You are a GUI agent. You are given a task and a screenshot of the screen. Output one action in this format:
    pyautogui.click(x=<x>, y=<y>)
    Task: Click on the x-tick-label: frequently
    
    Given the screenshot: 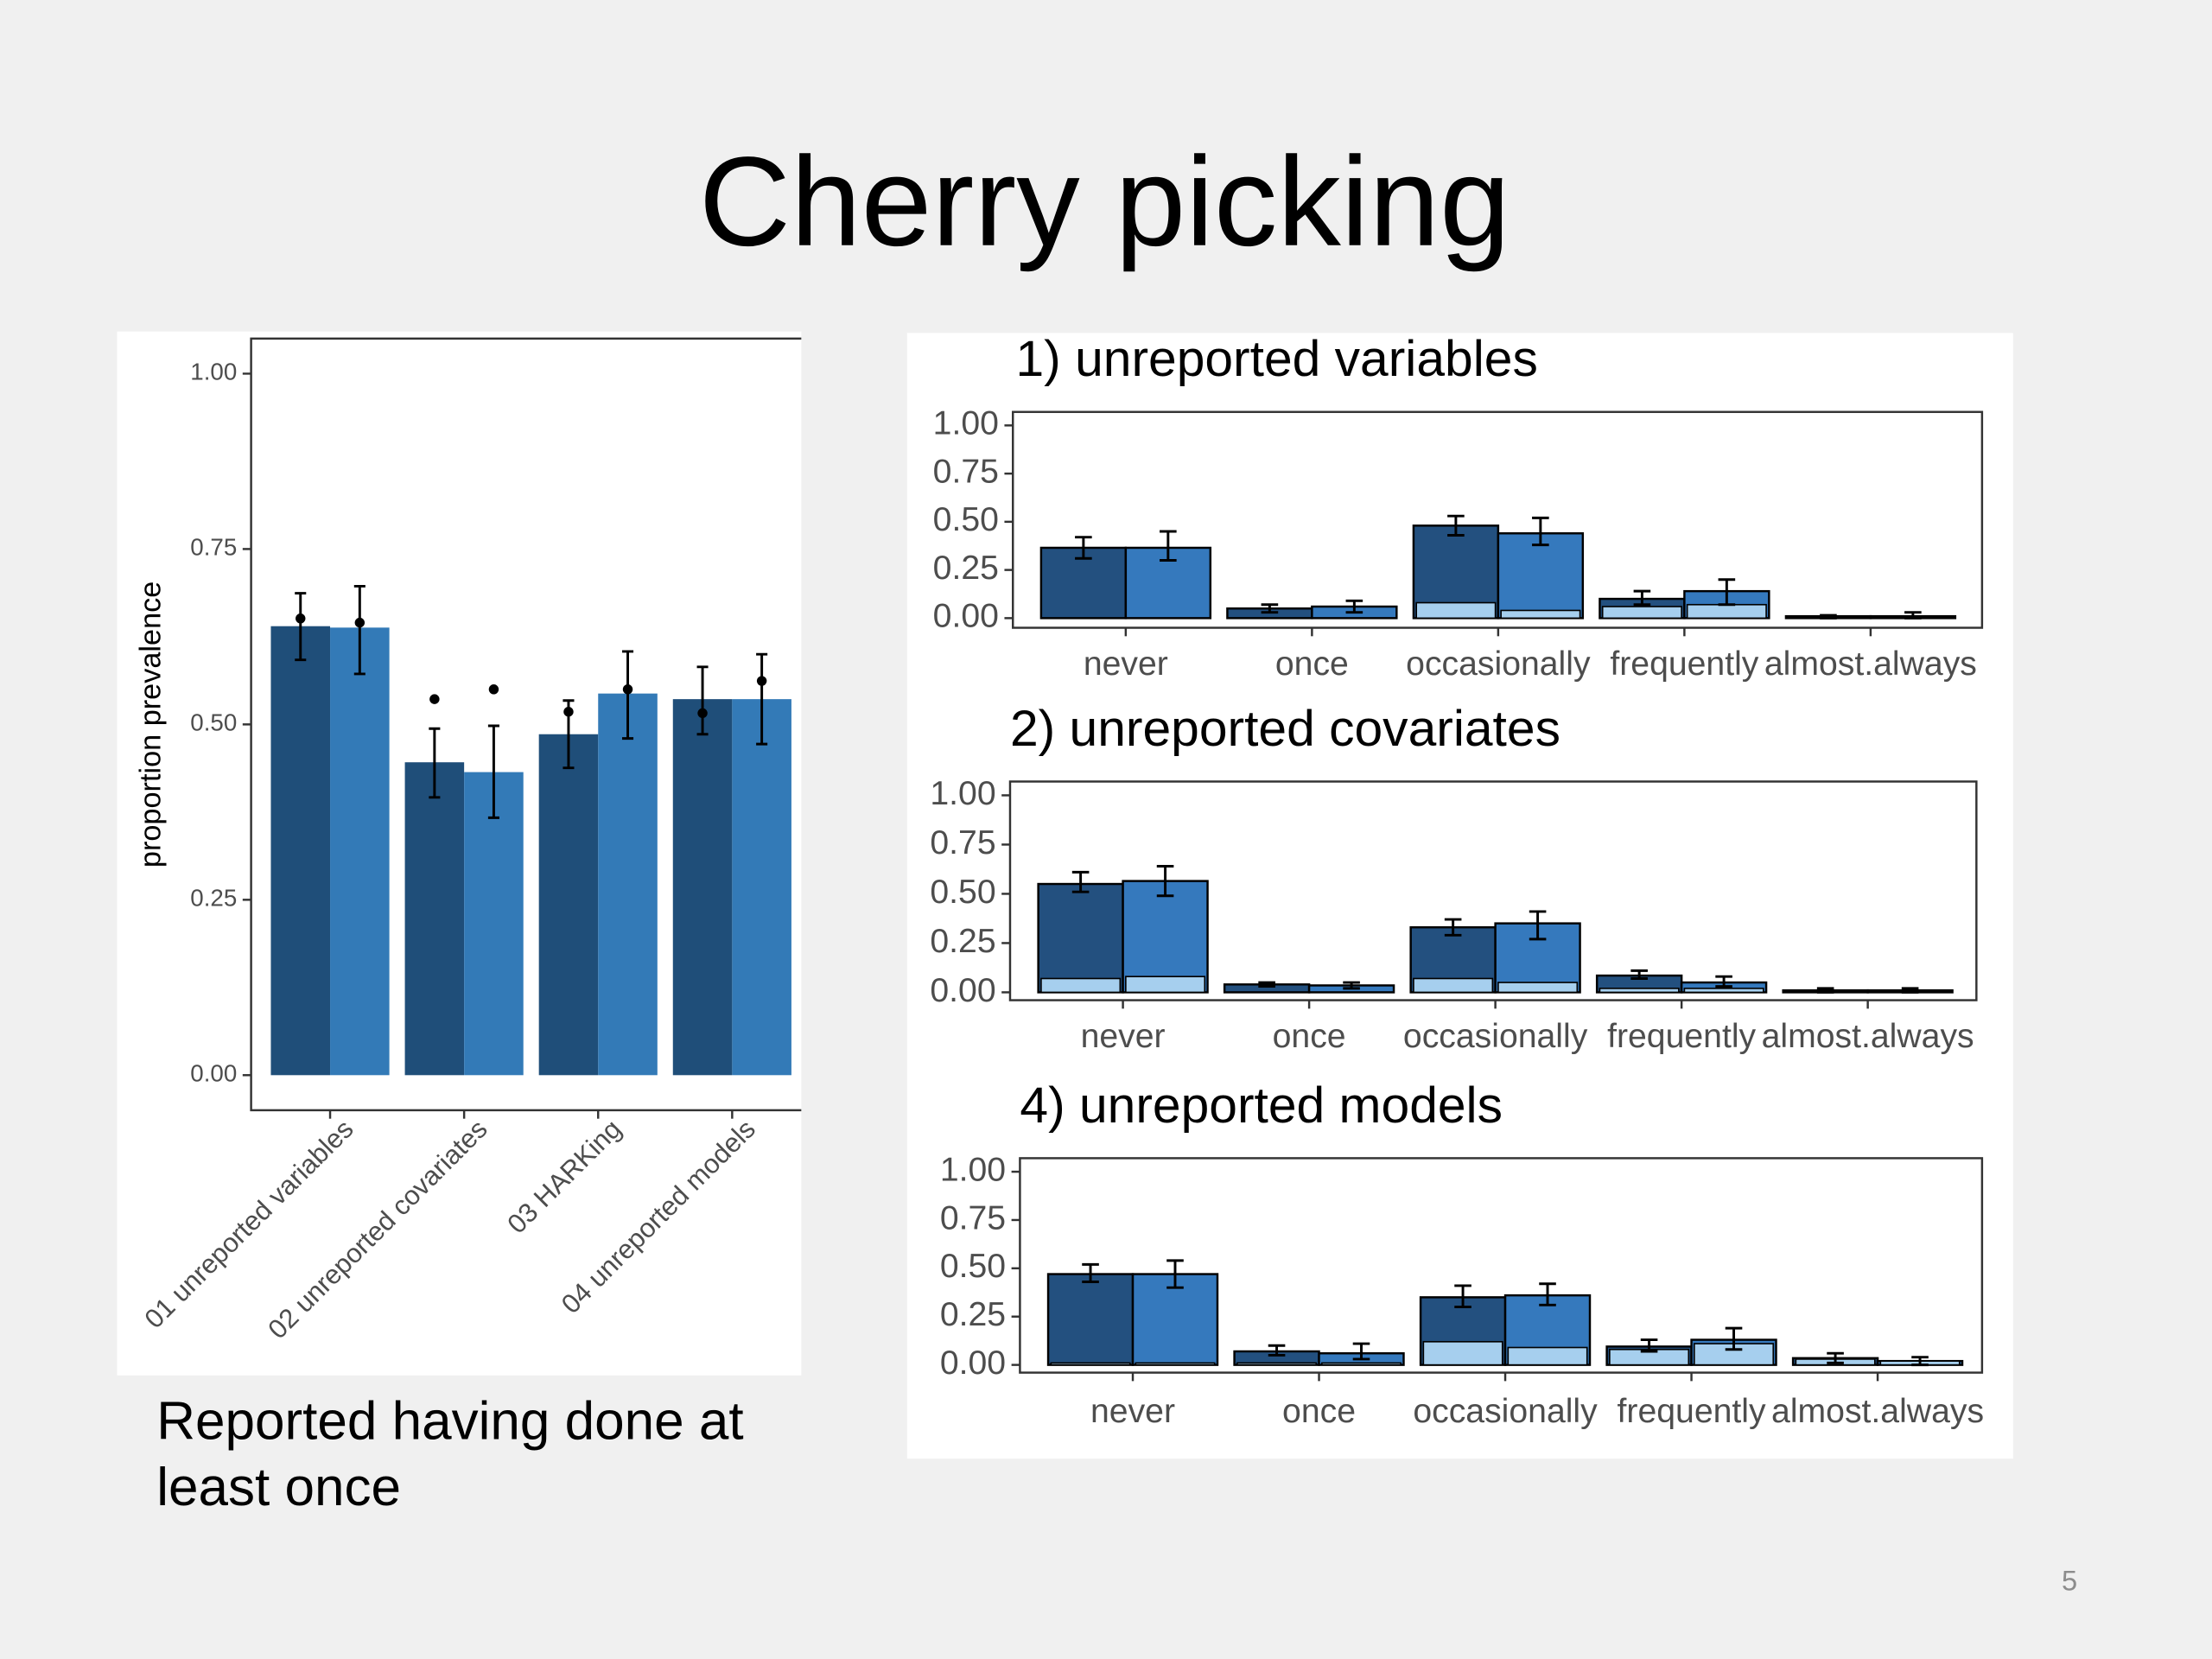 What is the action you would take?
    pyautogui.click(x=1692, y=1411)
    